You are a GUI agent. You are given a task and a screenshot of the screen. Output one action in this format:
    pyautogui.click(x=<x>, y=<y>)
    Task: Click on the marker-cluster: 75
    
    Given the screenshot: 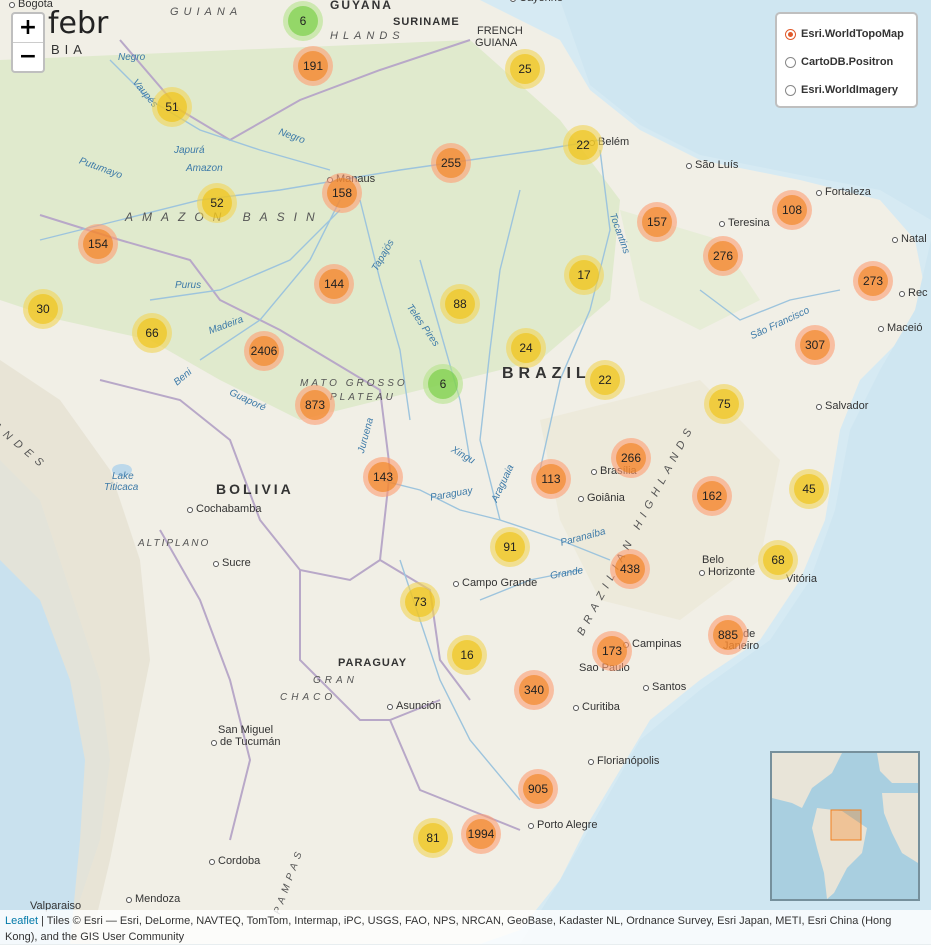 What is the action you would take?
    pyautogui.click(x=724, y=404)
    